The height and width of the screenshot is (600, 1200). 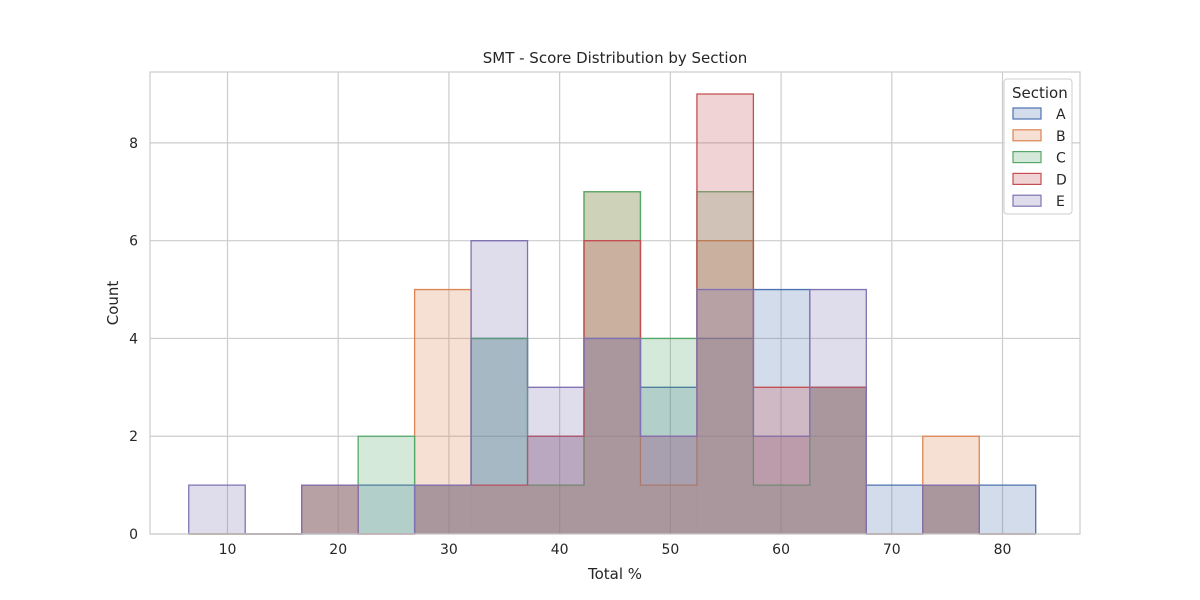 I want to click on x-tick-label: 30, so click(x=449, y=550).